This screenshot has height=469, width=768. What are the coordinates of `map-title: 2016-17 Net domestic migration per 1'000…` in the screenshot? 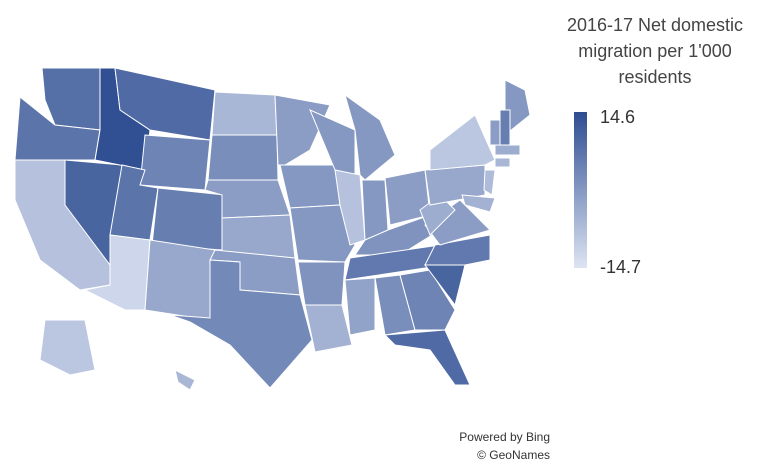 It's located at (655, 51).